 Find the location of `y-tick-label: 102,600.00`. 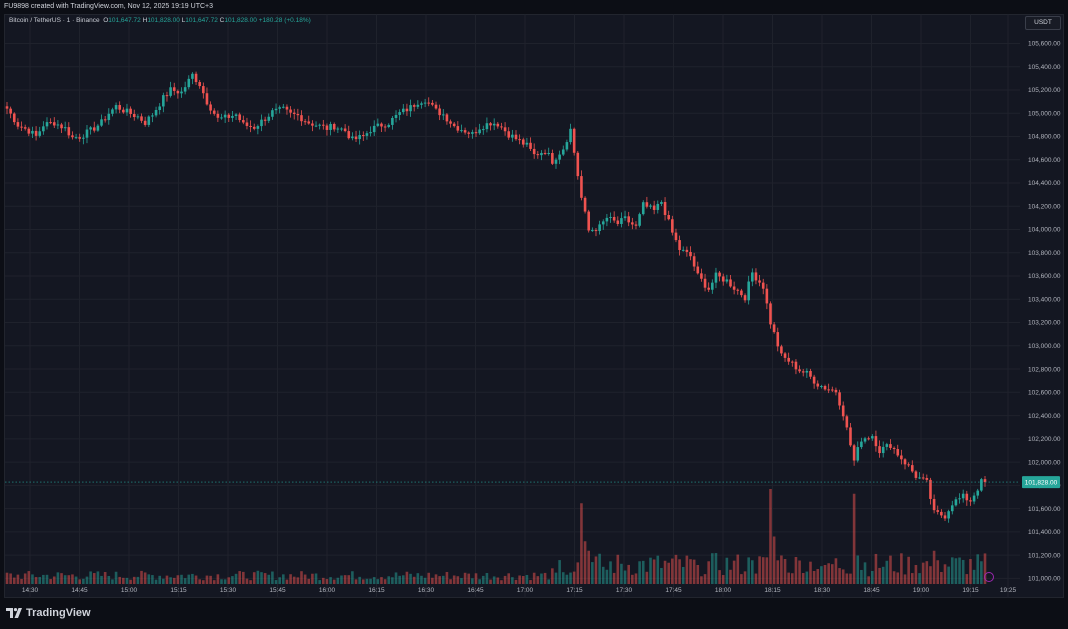

y-tick-label: 102,600.00 is located at coordinates (1044, 393).